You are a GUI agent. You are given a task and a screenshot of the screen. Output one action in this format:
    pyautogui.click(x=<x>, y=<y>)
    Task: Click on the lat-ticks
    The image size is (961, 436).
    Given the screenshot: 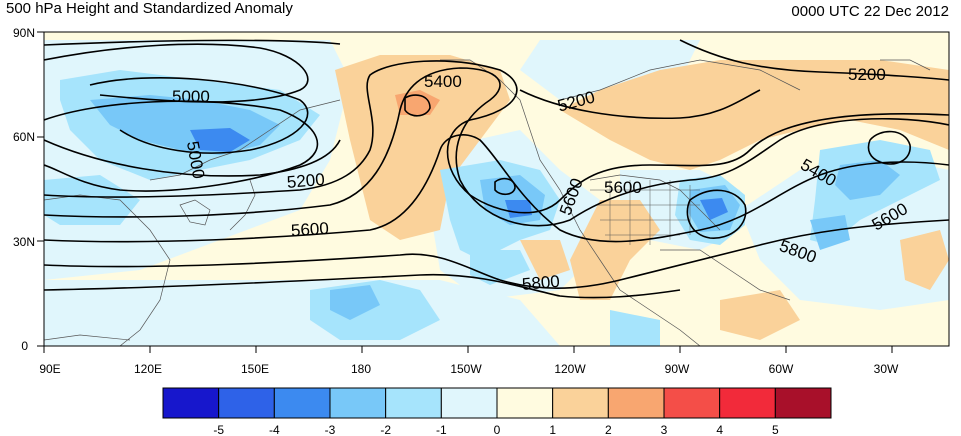 What is the action you would take?
    pyautogui.click(x=40, y=189)
    